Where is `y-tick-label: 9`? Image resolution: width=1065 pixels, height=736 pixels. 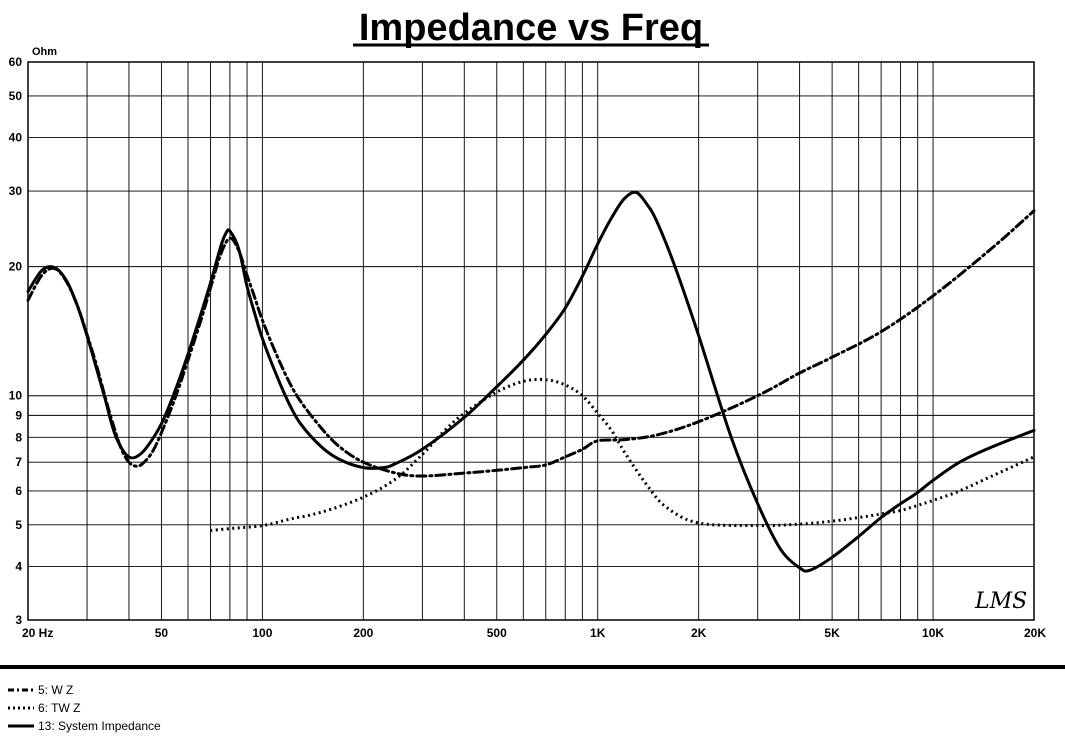
y-tick-label: 9 is located at coordinates (18, 415).